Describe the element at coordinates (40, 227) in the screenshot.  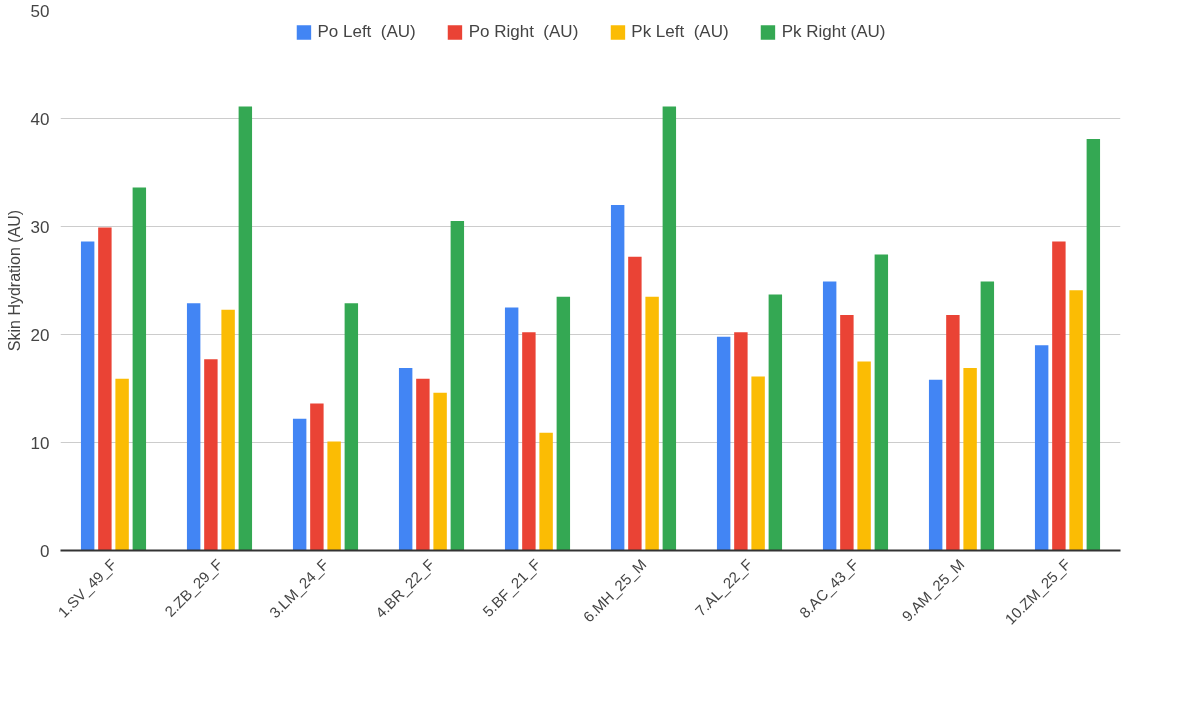
I see `y-tick-label: 30` at that location.